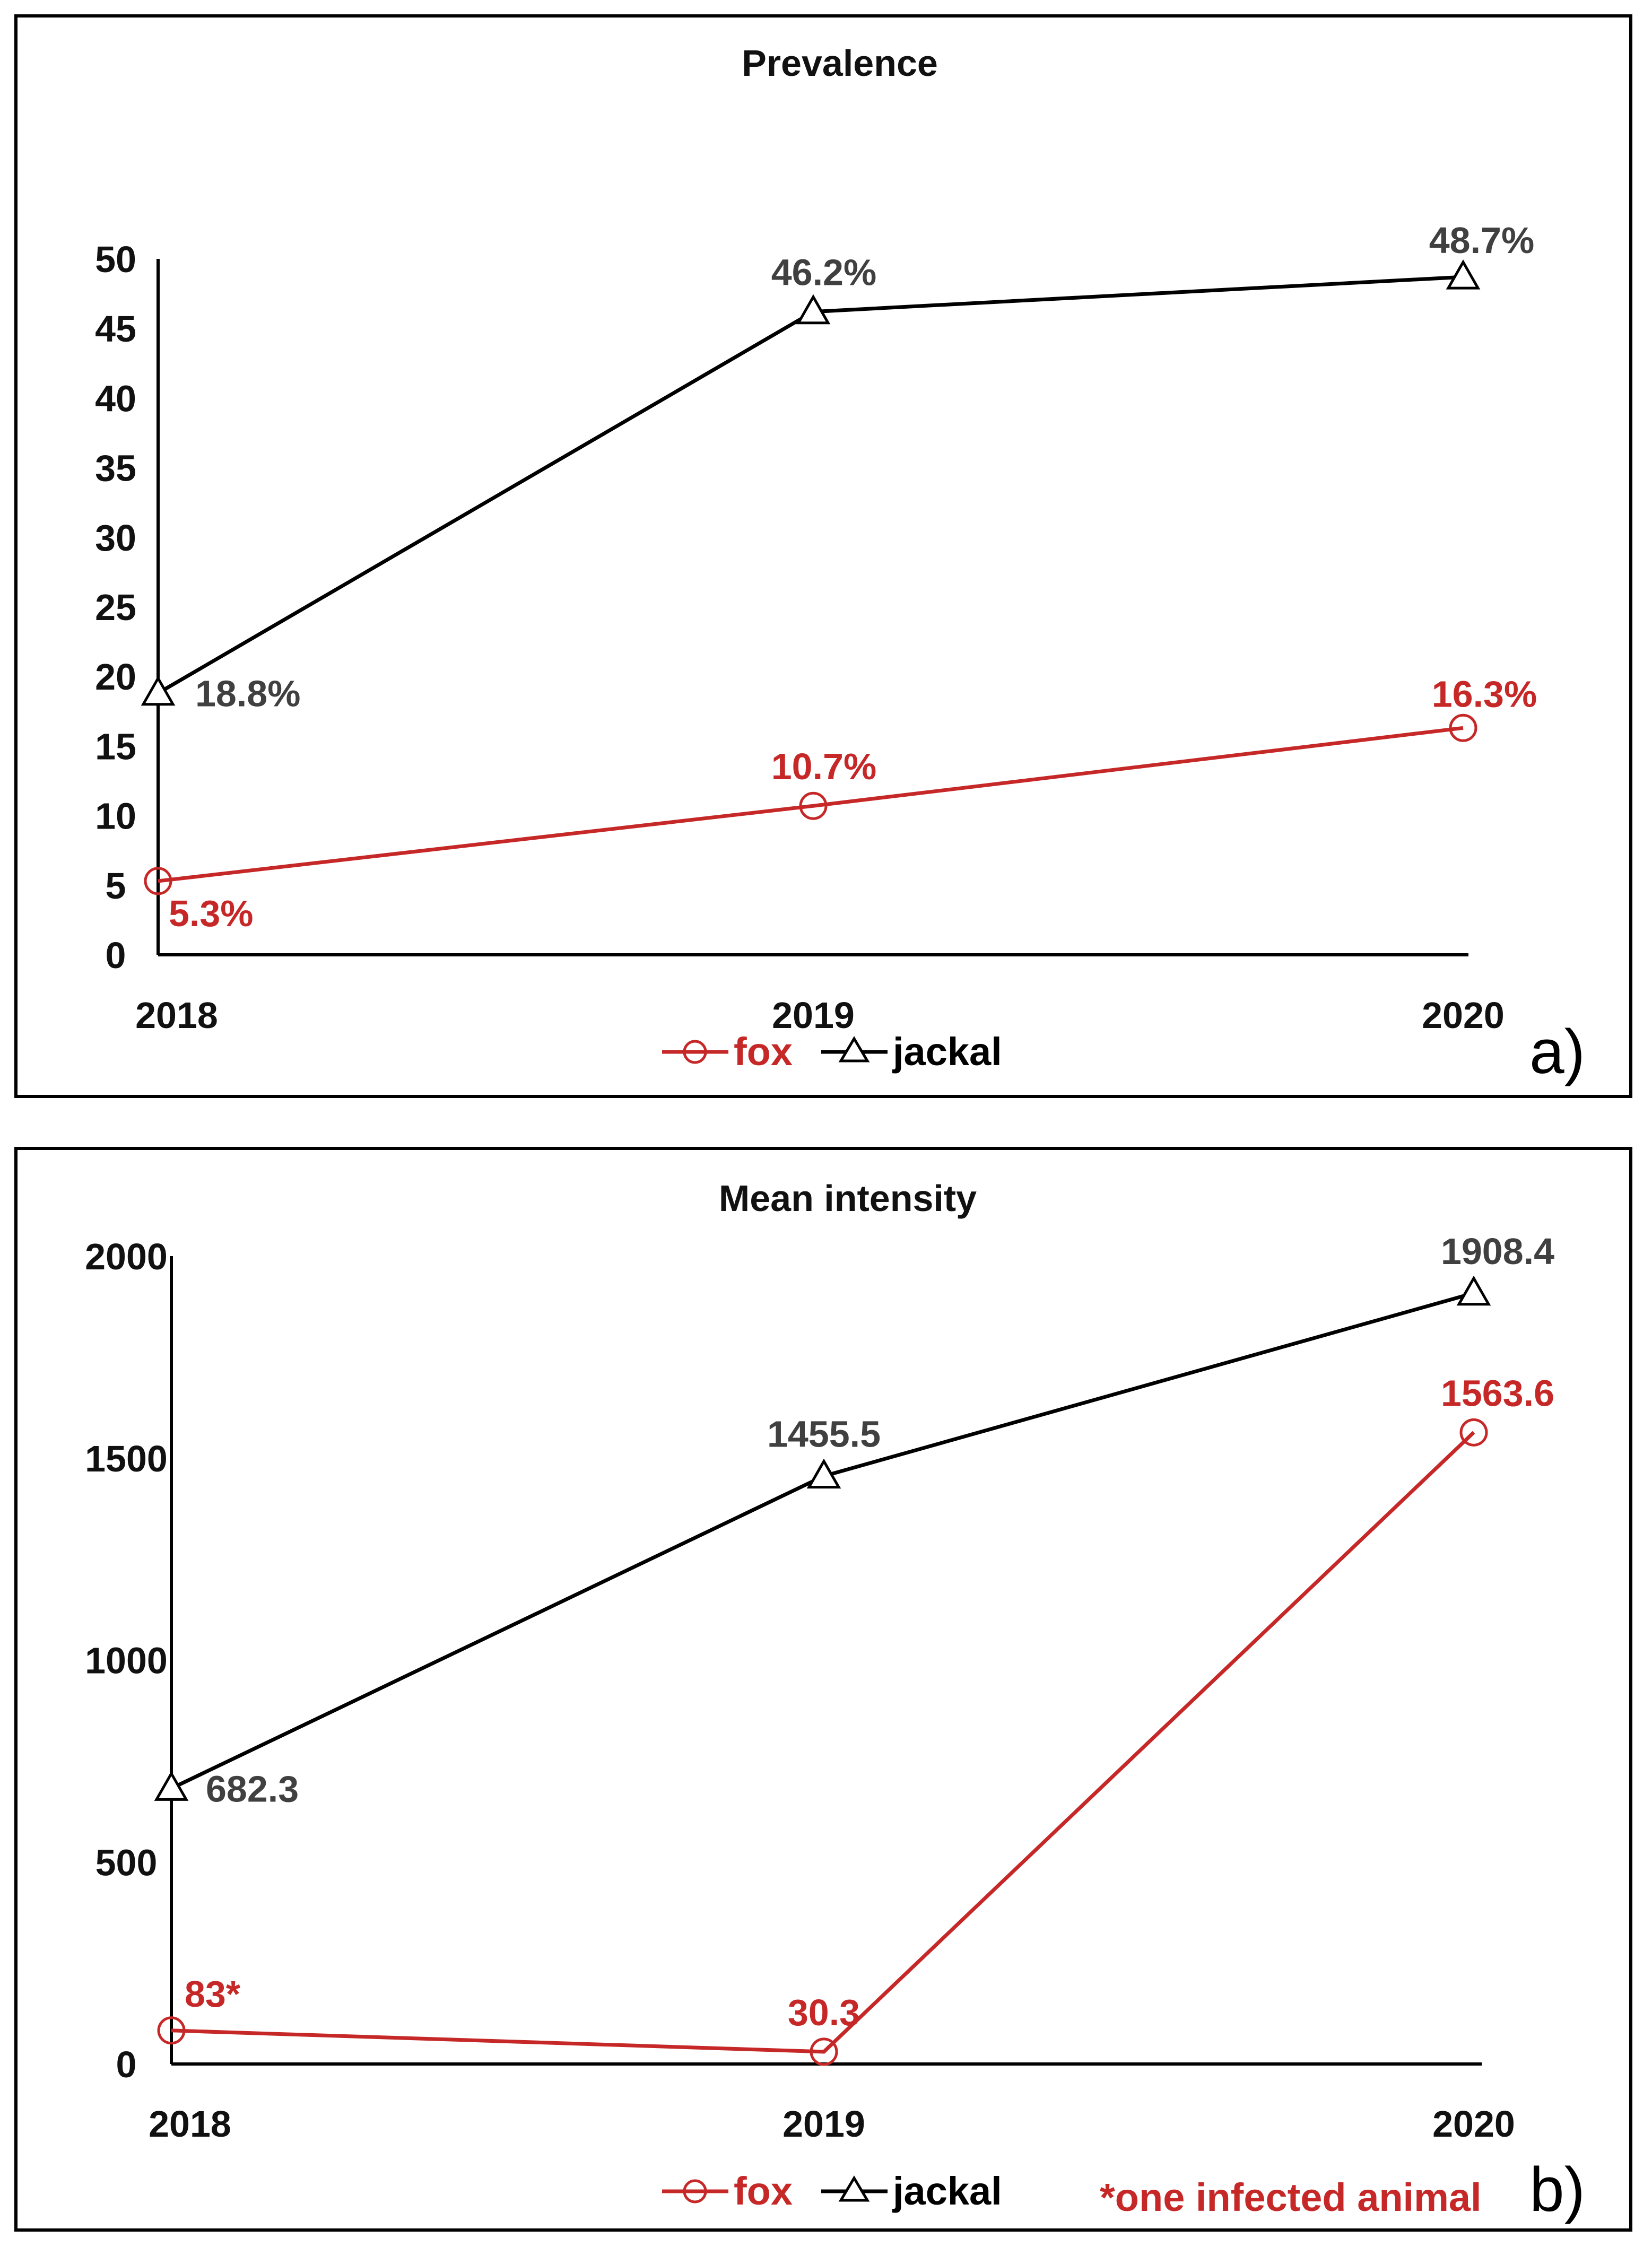 This screenshot has height=2247, width=1652. What do you see at coordinates (116, 259) in the screenshot?
I see `y-tick-label: 50` at bounding box center [116, 259].